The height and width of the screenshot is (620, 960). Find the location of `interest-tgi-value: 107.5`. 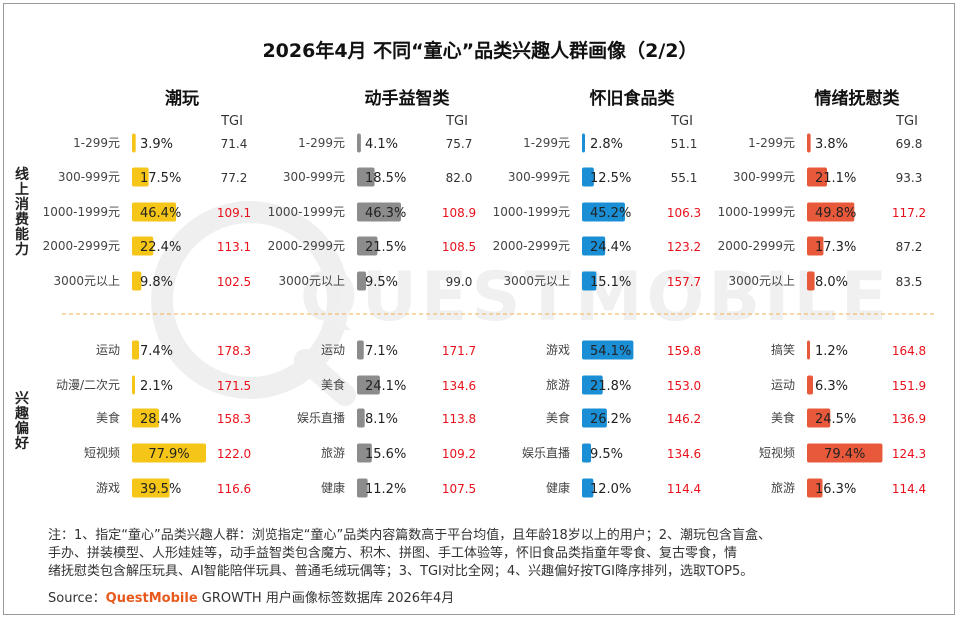

interest-tgi-value: 107.5 is located at coordinates (459, 489).